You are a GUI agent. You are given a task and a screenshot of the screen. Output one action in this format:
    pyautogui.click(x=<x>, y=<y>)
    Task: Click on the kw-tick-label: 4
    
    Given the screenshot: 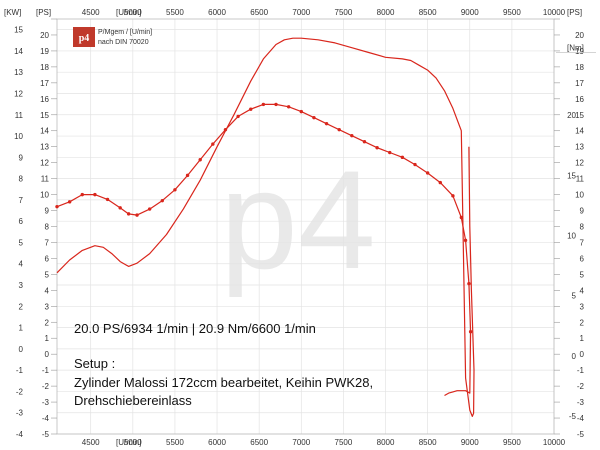 What is the action you would take?
    pyautogui.click(x=21, y=264)
    